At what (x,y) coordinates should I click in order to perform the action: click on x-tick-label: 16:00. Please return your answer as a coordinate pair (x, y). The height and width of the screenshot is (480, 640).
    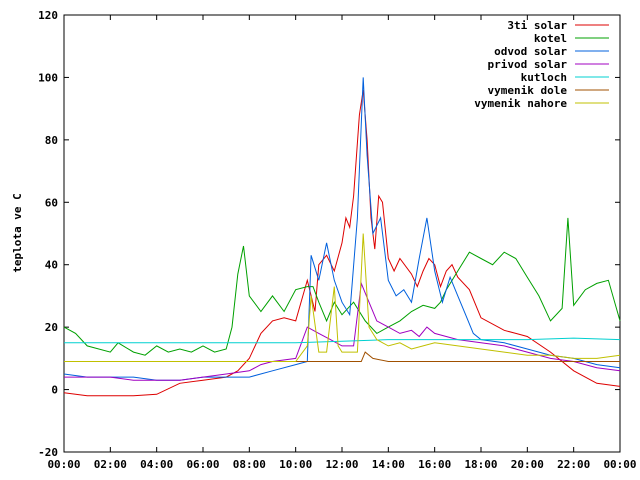
    Looking at the image, I should click on (434, 464).